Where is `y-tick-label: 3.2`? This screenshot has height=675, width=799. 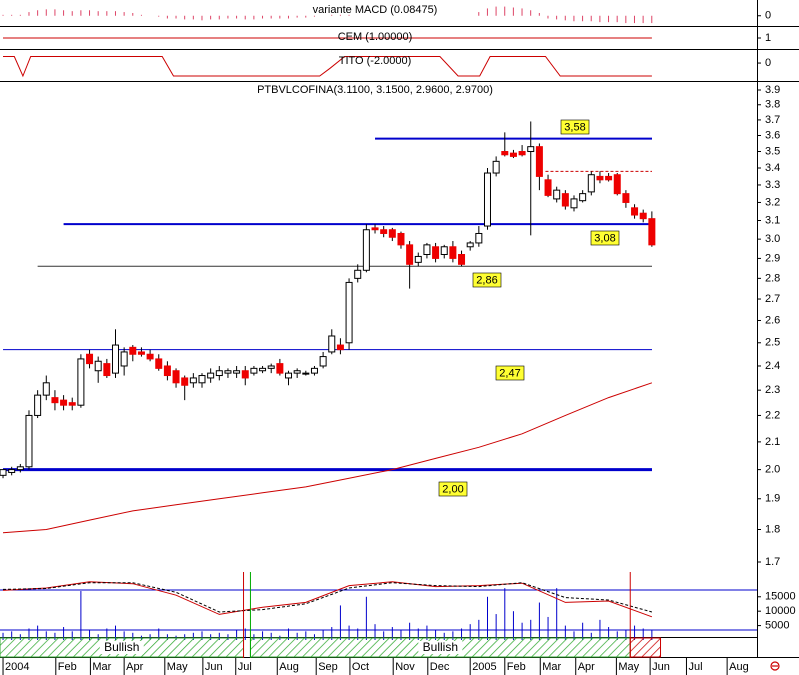 y-tick-label: 3.2 is located at coordinates (772, 202).